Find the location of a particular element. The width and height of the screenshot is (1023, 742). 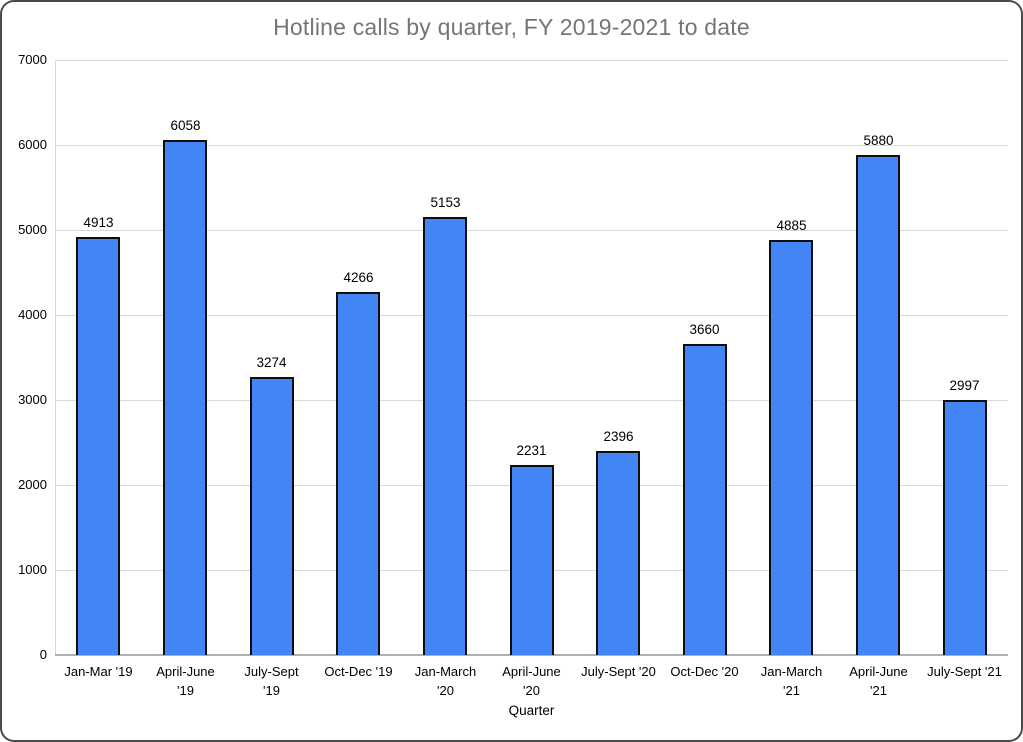

bar-April-June '19 is located at coordinates (185, 397).